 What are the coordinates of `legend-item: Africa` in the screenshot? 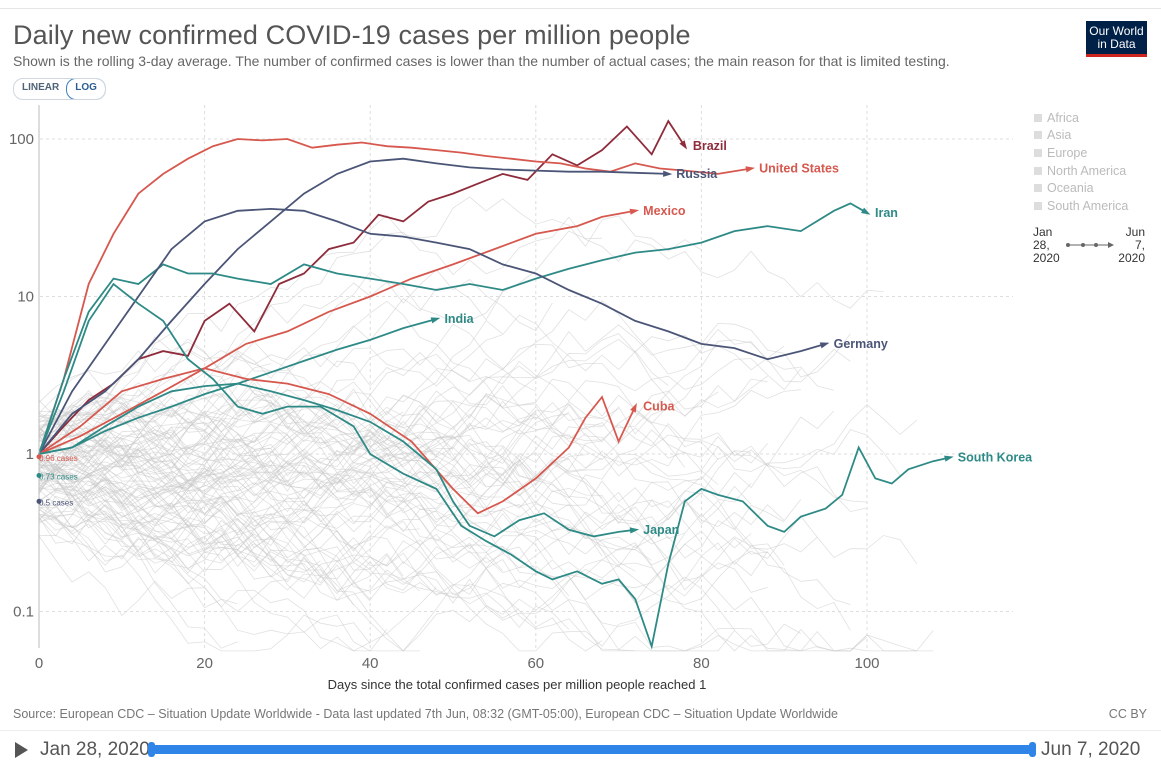 It's located at (1081, 118).